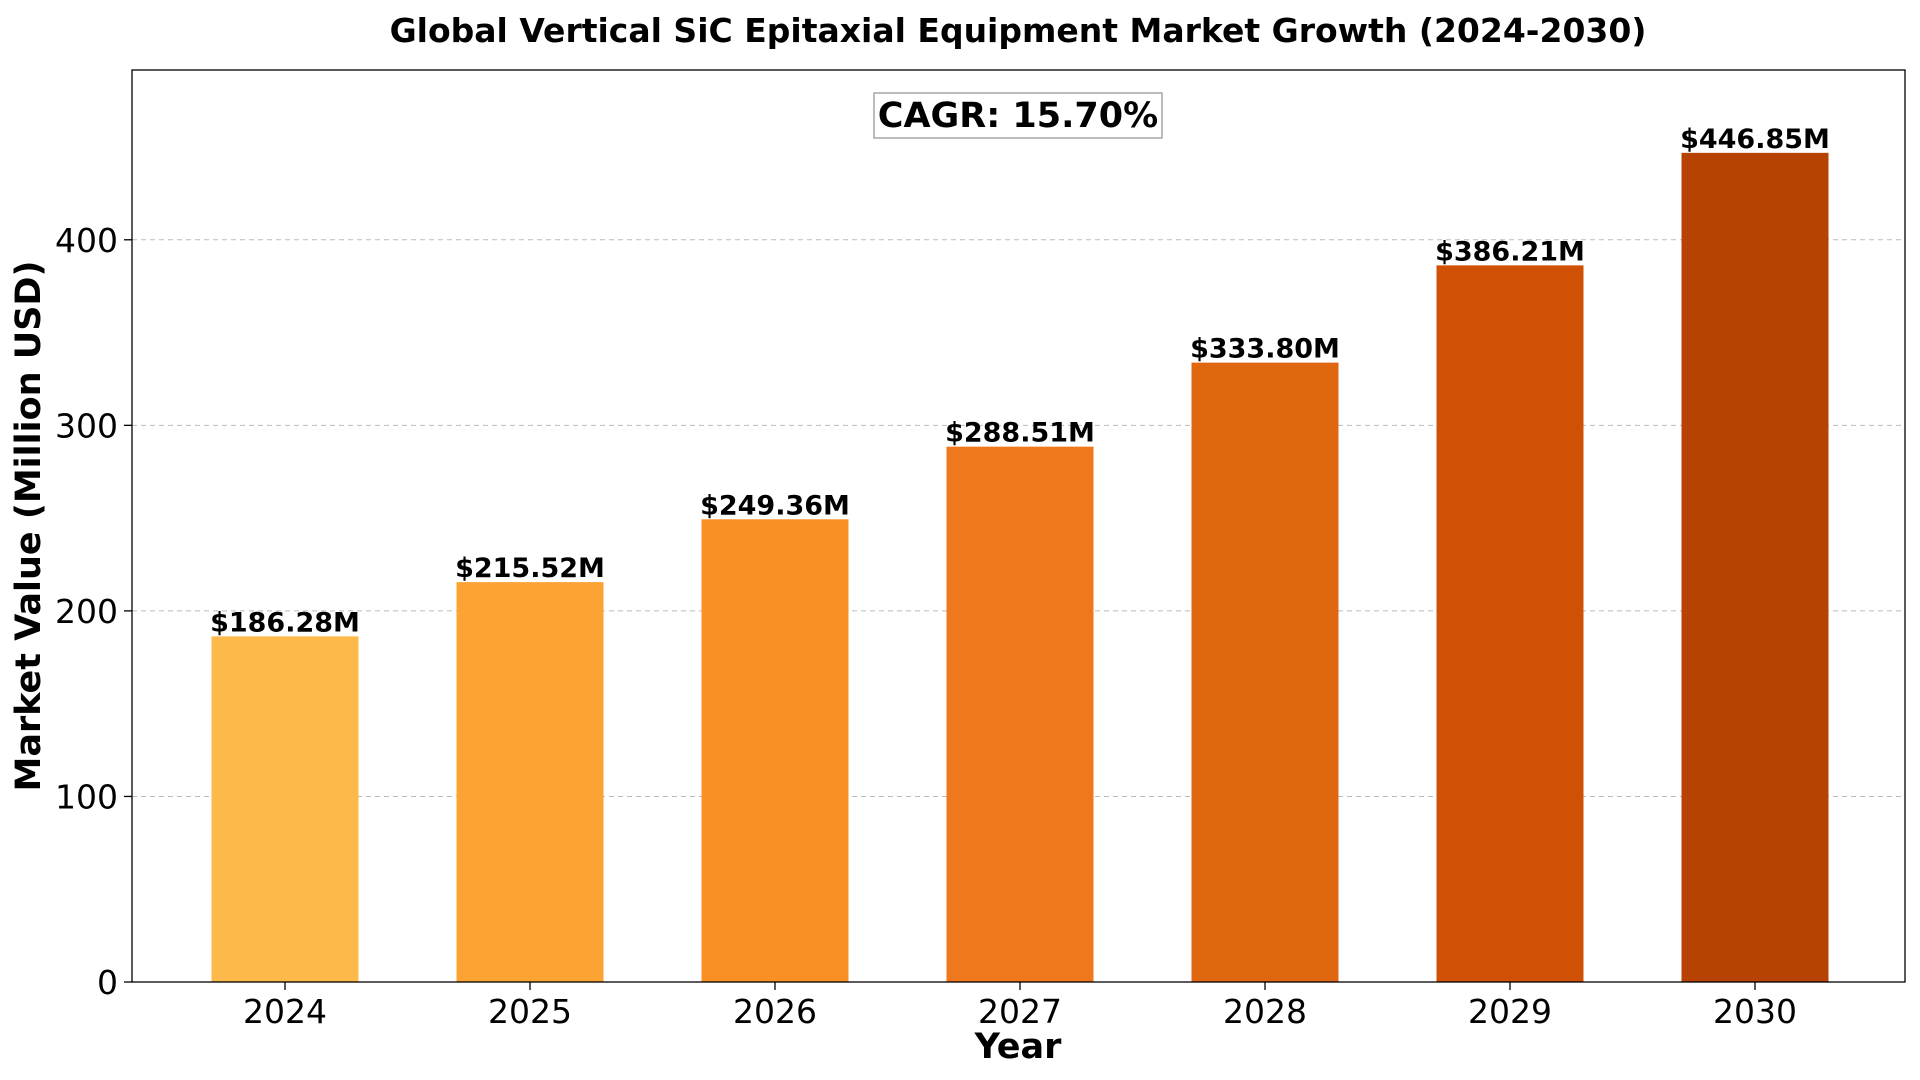  What do you see at coordinates (1510, 1011) in the screenshot?
I see `x-tick-label-2029: 2029` at bounding box center [1510, 1011].